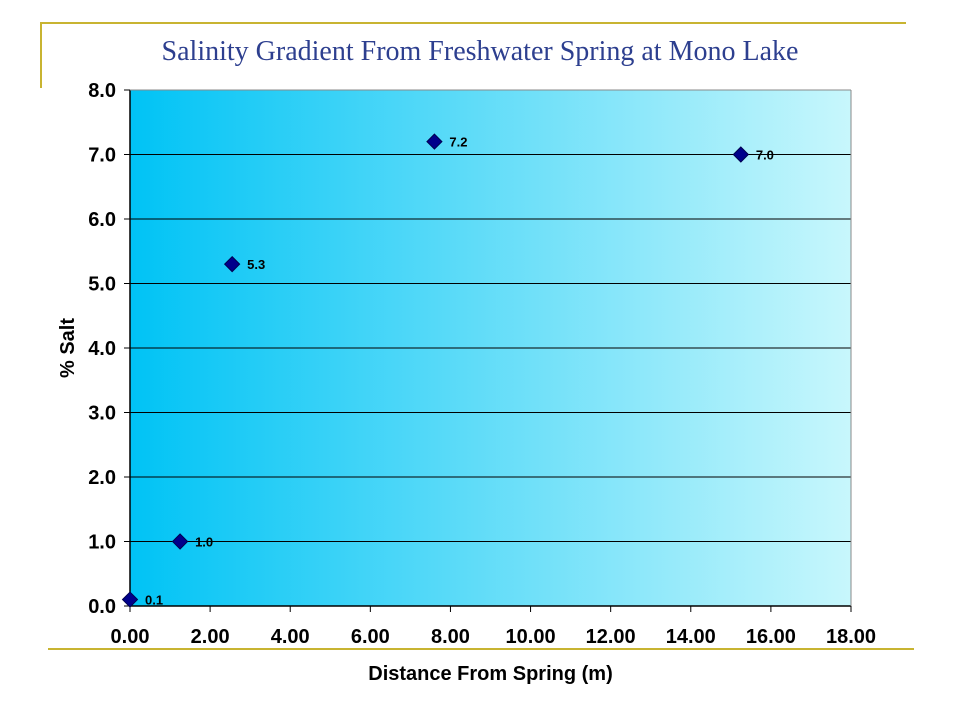  I want to click on x-axis-title: Distance From Spring (m), so click(490, 674).